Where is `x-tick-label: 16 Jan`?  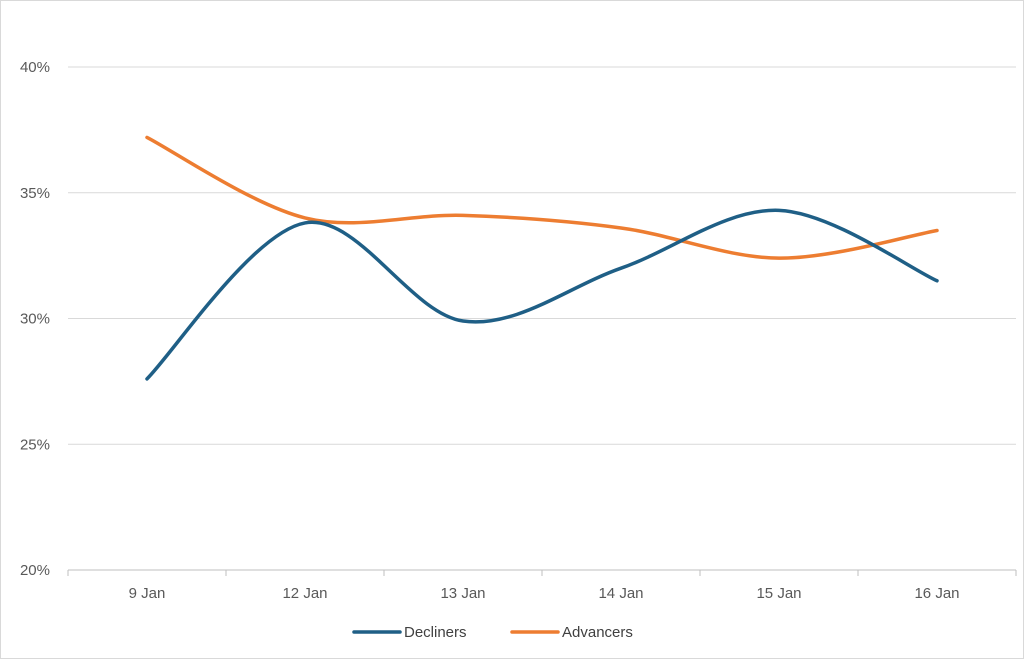 x-tick-label: 16 Jan is located at coordinates (936, 593).